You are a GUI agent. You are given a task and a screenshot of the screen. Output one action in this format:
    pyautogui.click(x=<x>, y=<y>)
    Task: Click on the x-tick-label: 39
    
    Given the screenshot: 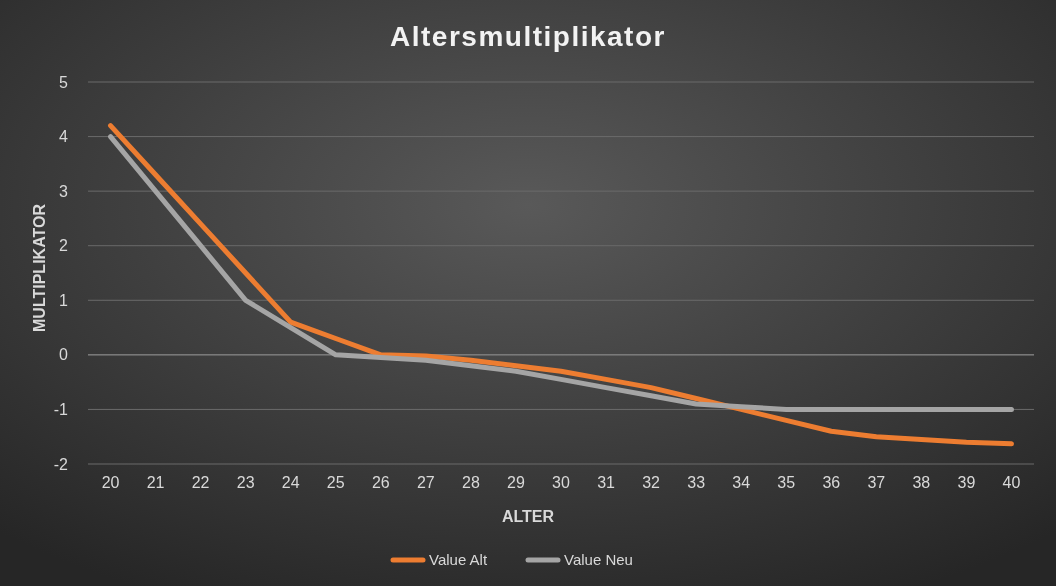 What is the action you would take?
    pyautogui.click(x=966, y=482)
    